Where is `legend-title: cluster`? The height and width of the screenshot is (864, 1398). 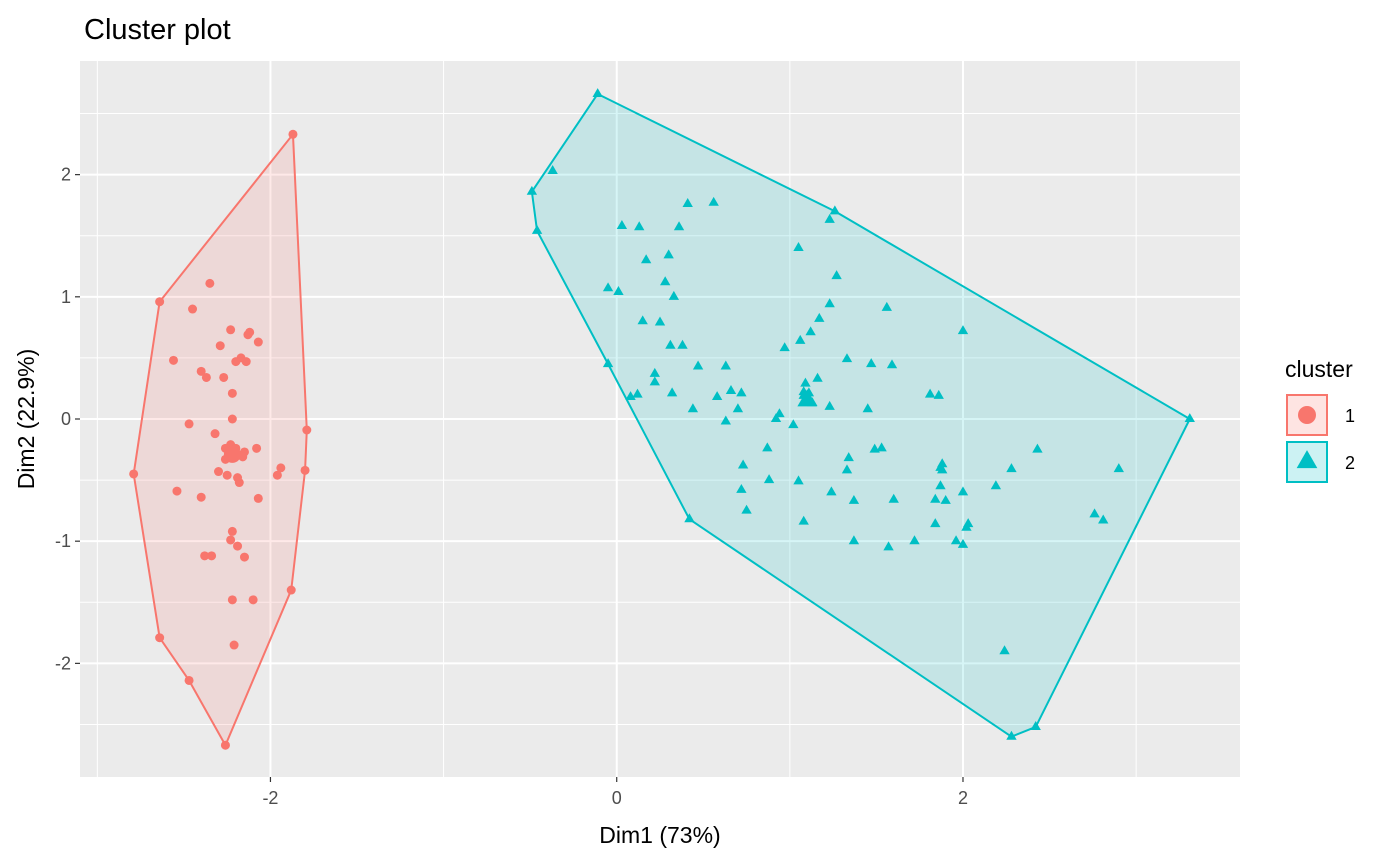
legend-title: cluster is located at coordinates (1319, 369).